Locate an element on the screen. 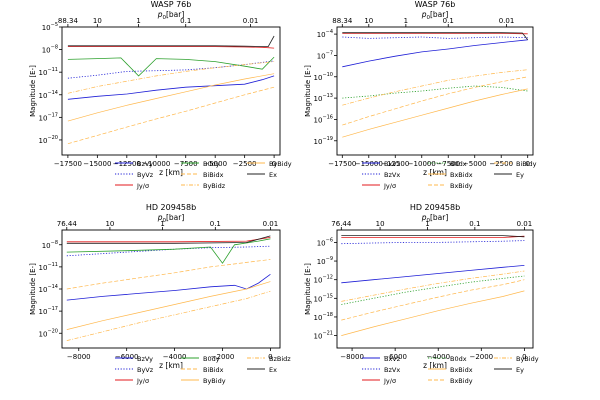 Image resolution: width=600 pixels, height=400 pixels. legend: BxVz BzVx Jy/σ B0dx BxBidx BxBidy BiBidy Ey is located at coordinates (449, 175).